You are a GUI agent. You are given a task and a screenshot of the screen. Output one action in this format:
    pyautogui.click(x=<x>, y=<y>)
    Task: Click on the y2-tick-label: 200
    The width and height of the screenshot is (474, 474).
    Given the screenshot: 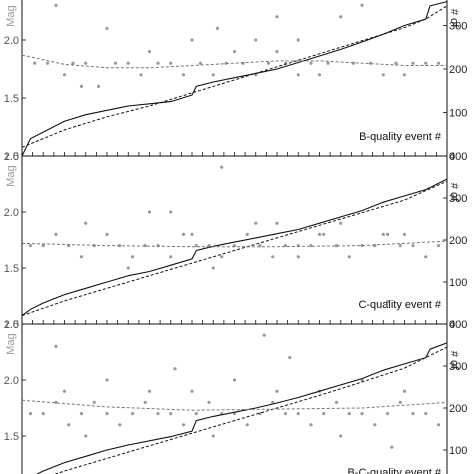 What is the action you would take?
    pyautogui.click(x=458, y=409)
    